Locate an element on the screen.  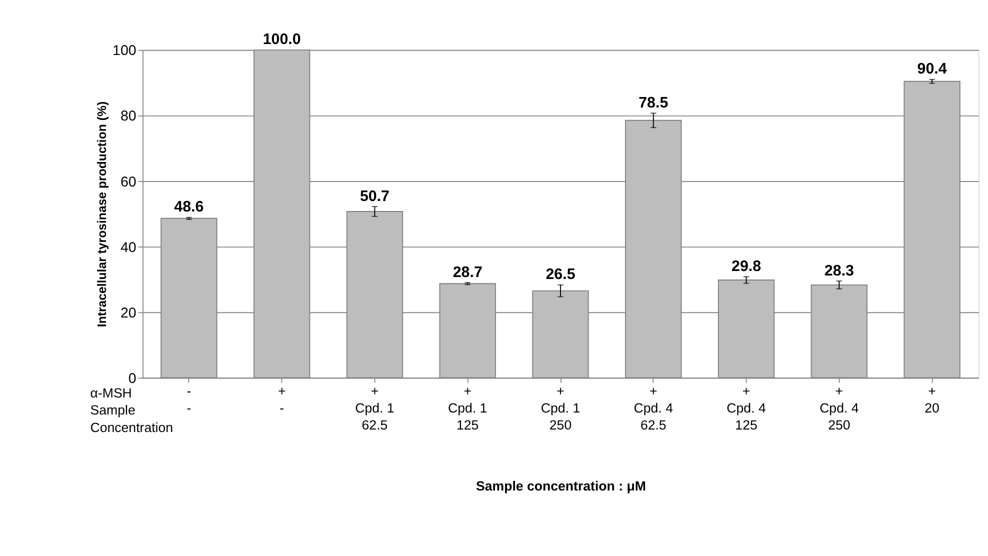
data-label: 78.5 is located at coordinates (653, 103).